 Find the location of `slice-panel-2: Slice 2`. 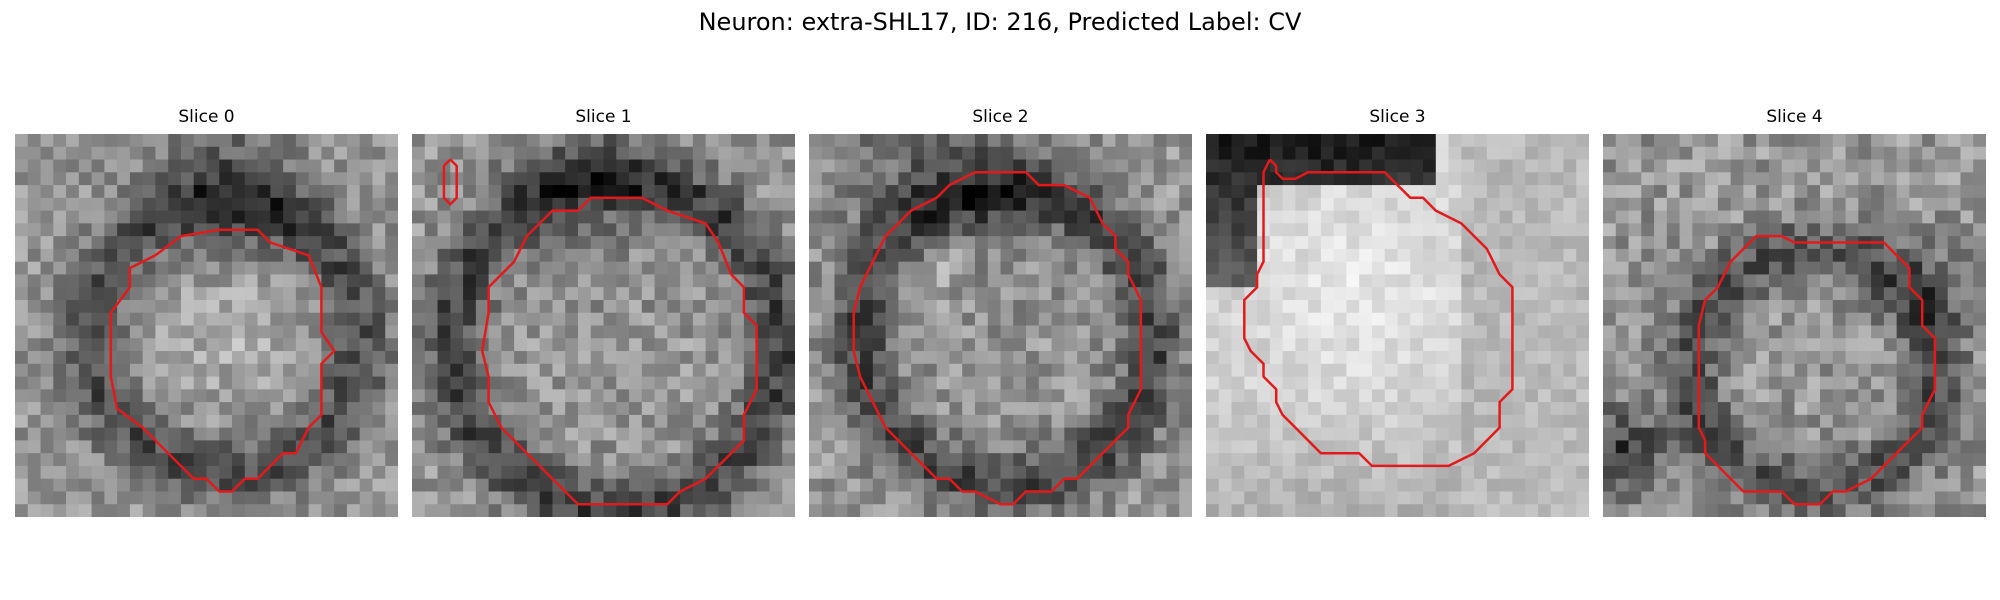

slice-panel-2: Slice 2 is located at coordinates (1000, 311).